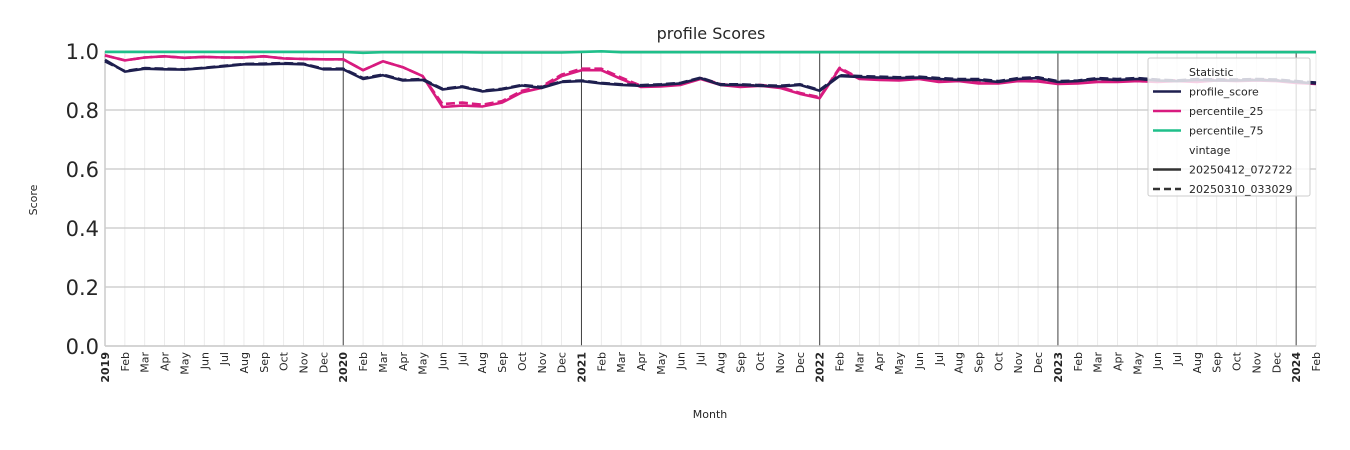 This screenshot has width=1350, height=450. I want to click on legend-entry-label: percentile_75, so click(1226, 131).